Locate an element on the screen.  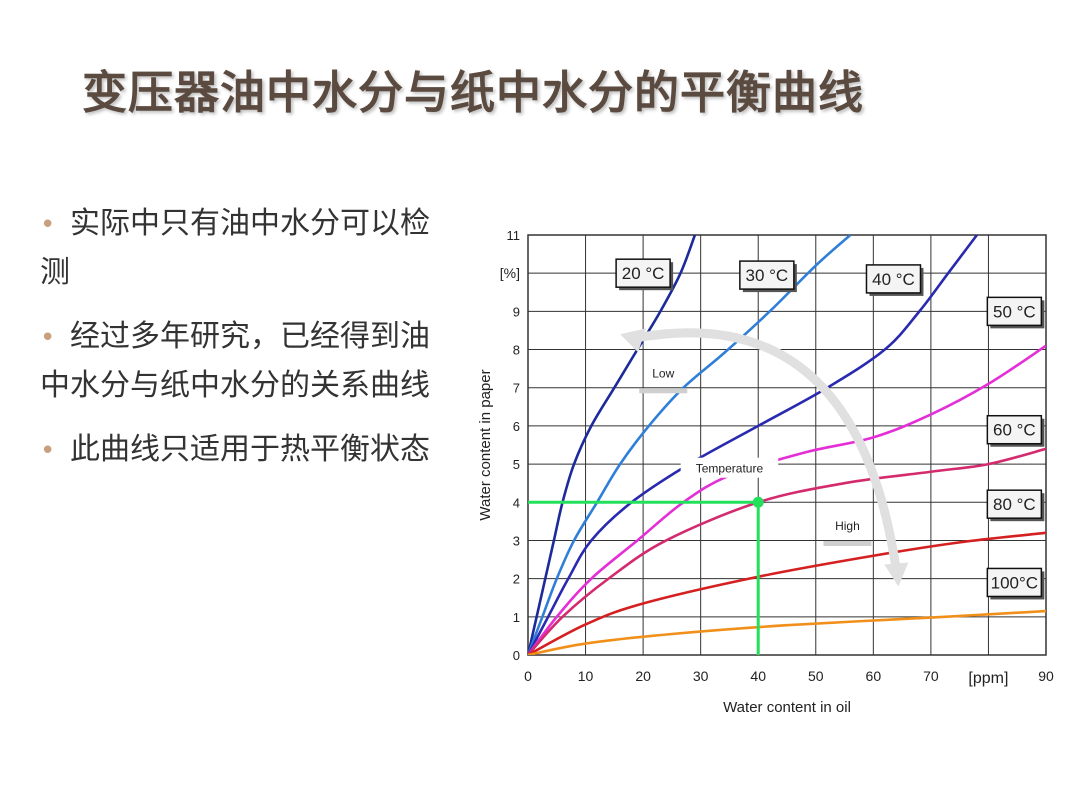
annotation-high-underline is located at coordinates (847, 543).